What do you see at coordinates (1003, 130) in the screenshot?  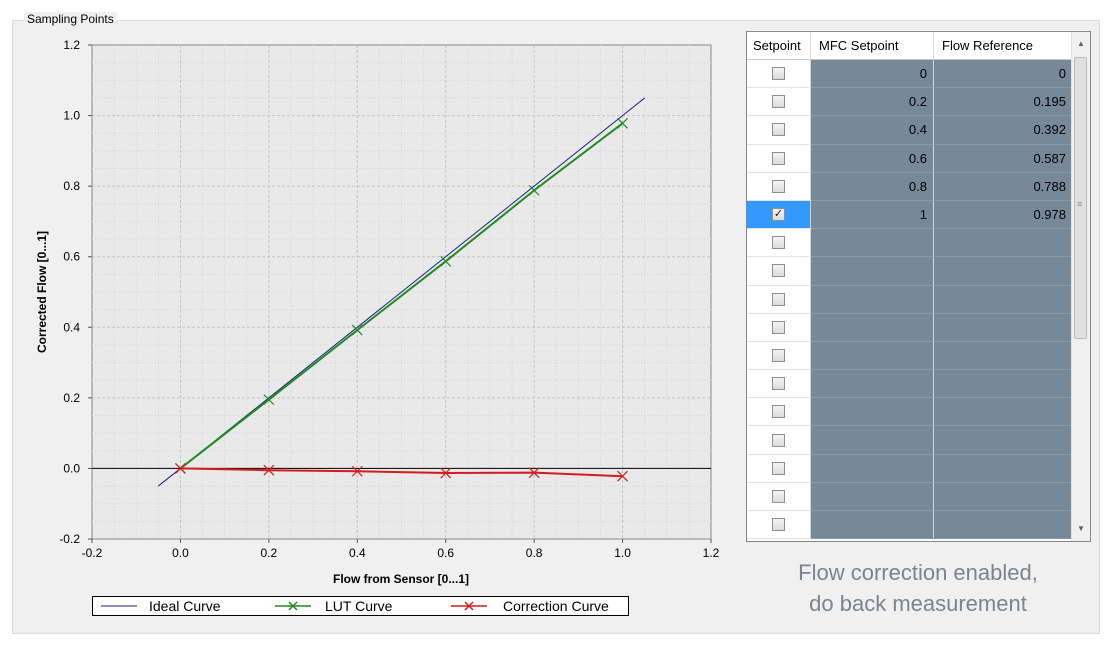 I see `flow-reference-cell: 0.392` at bounding box center [1003, 130].